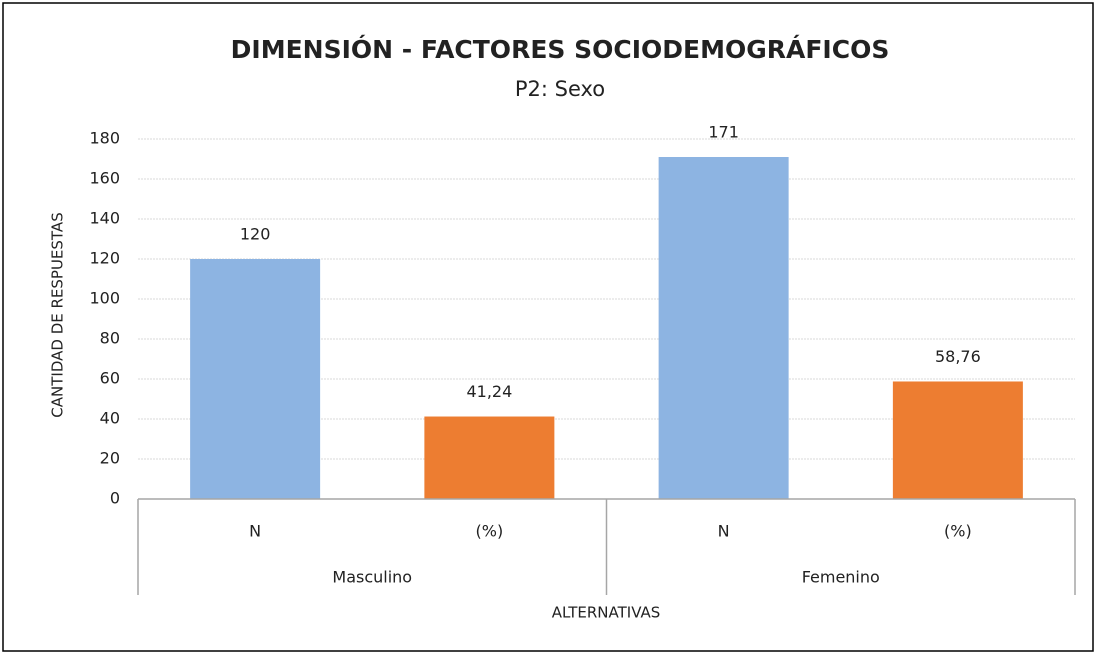 The height and width of the screenshot is (655, 1097). Describe the element at coordinates (110, 338) in the screenshot. I see `y-tick-label: 80` at that location.